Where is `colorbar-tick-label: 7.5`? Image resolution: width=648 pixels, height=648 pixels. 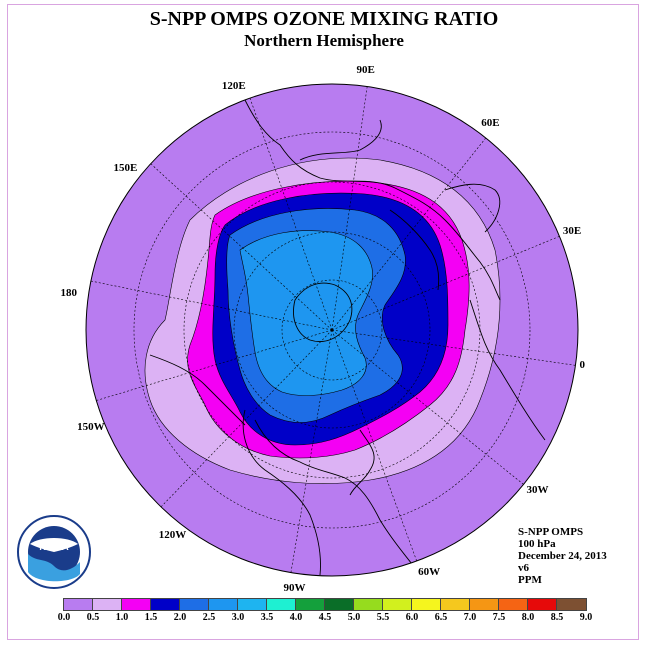 colorbar-tick-label: 7.5 is located at coordinates (499, 617).